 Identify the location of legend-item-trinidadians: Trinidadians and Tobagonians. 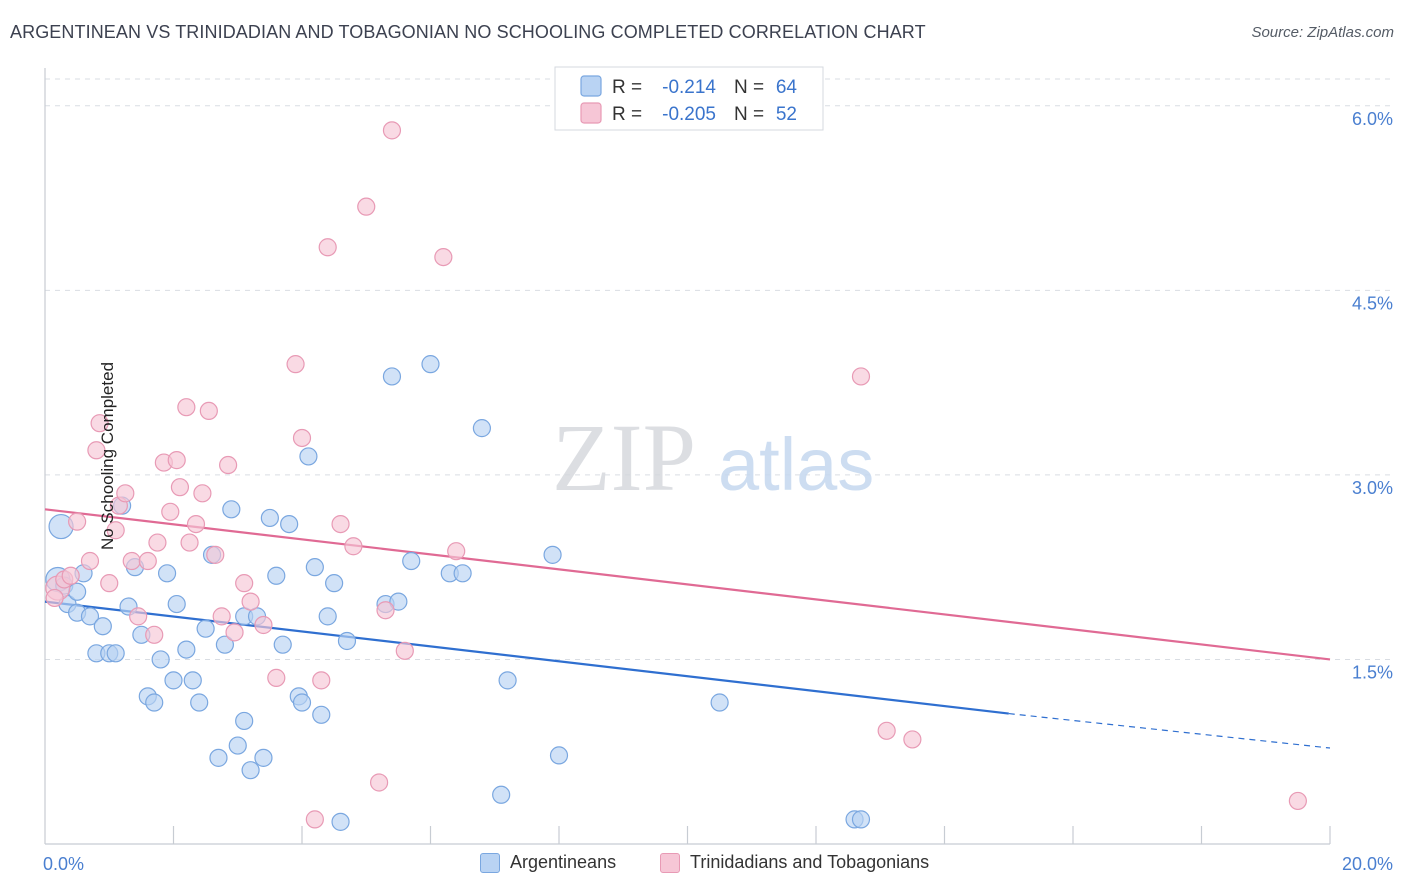
(794, 862).